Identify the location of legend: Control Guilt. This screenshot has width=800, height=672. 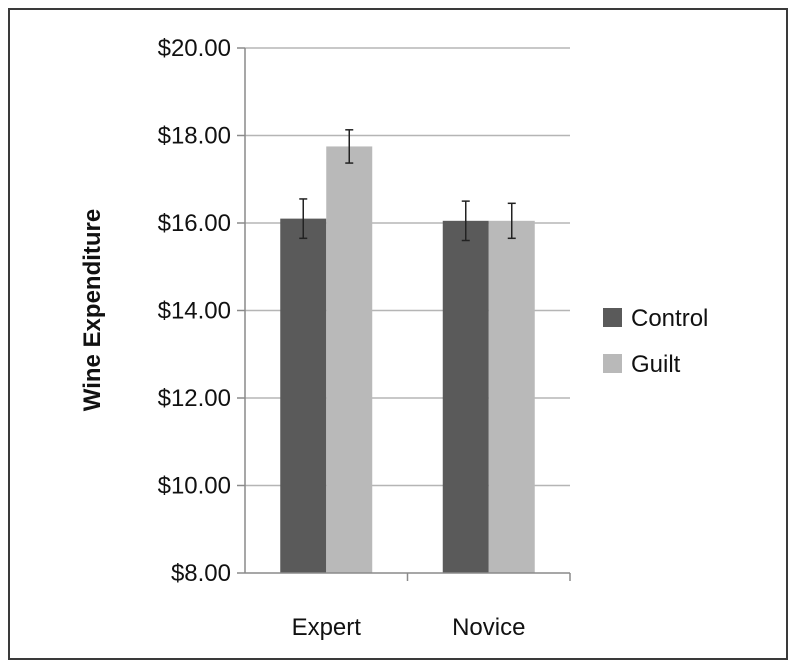
(655, 341).